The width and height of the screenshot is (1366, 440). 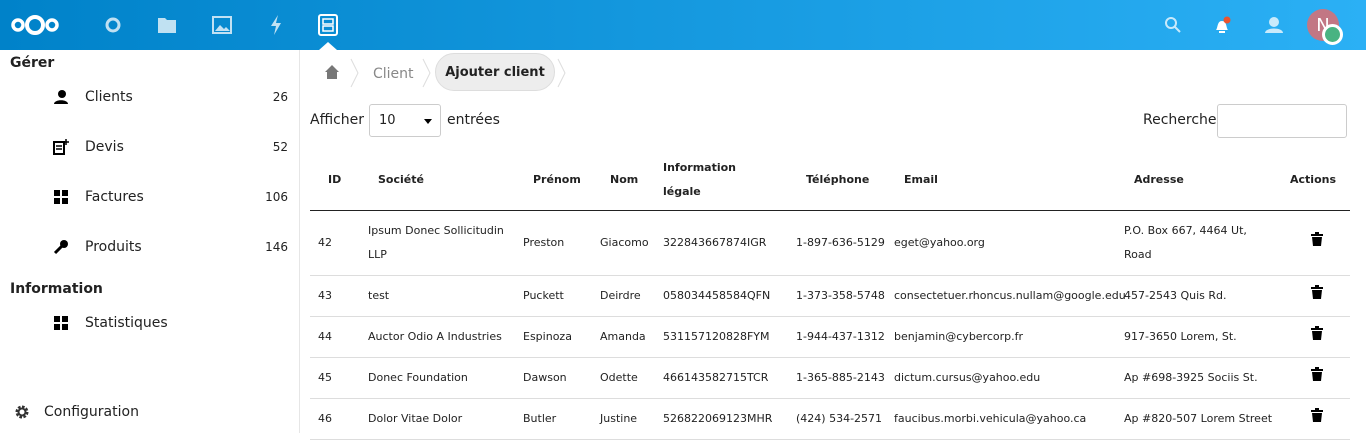 I want to click on search-label: Recherche, so click(x=1180, y=120).